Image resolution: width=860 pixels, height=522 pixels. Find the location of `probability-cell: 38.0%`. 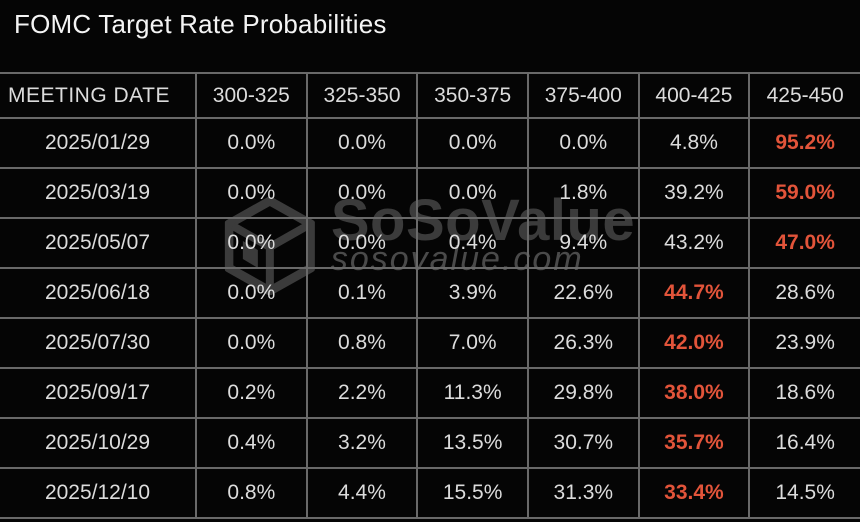

probability-cell: 38.0% is located at coordinates (694, 393).